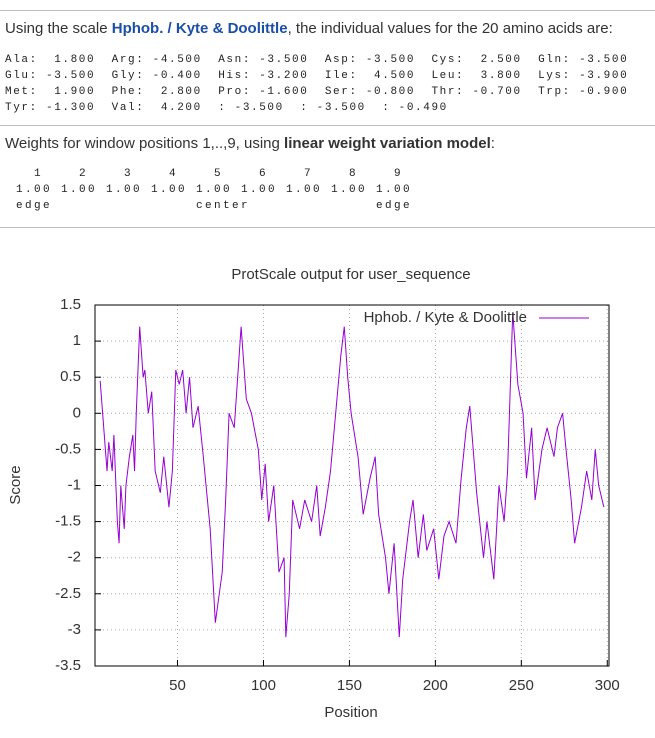  What do you see at coordinates (607, 685) in the screenshot?
I see `x-tick-label: 300` at bounding box center [607, 685].